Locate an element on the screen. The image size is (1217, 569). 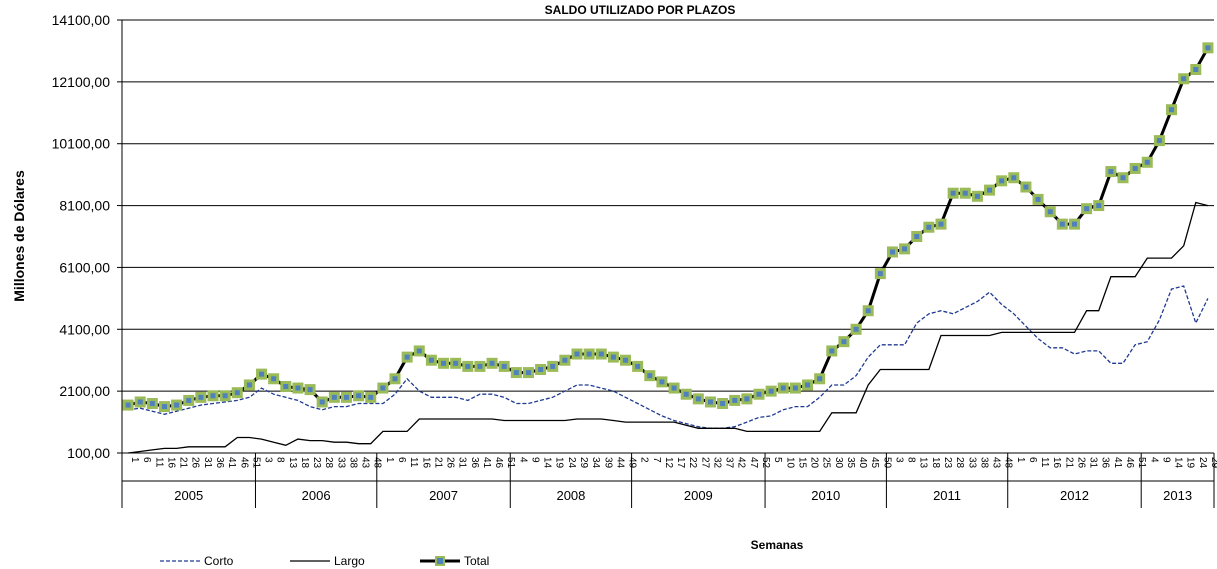
x-tick-label: 21 is located at coordinates (1068, 463).